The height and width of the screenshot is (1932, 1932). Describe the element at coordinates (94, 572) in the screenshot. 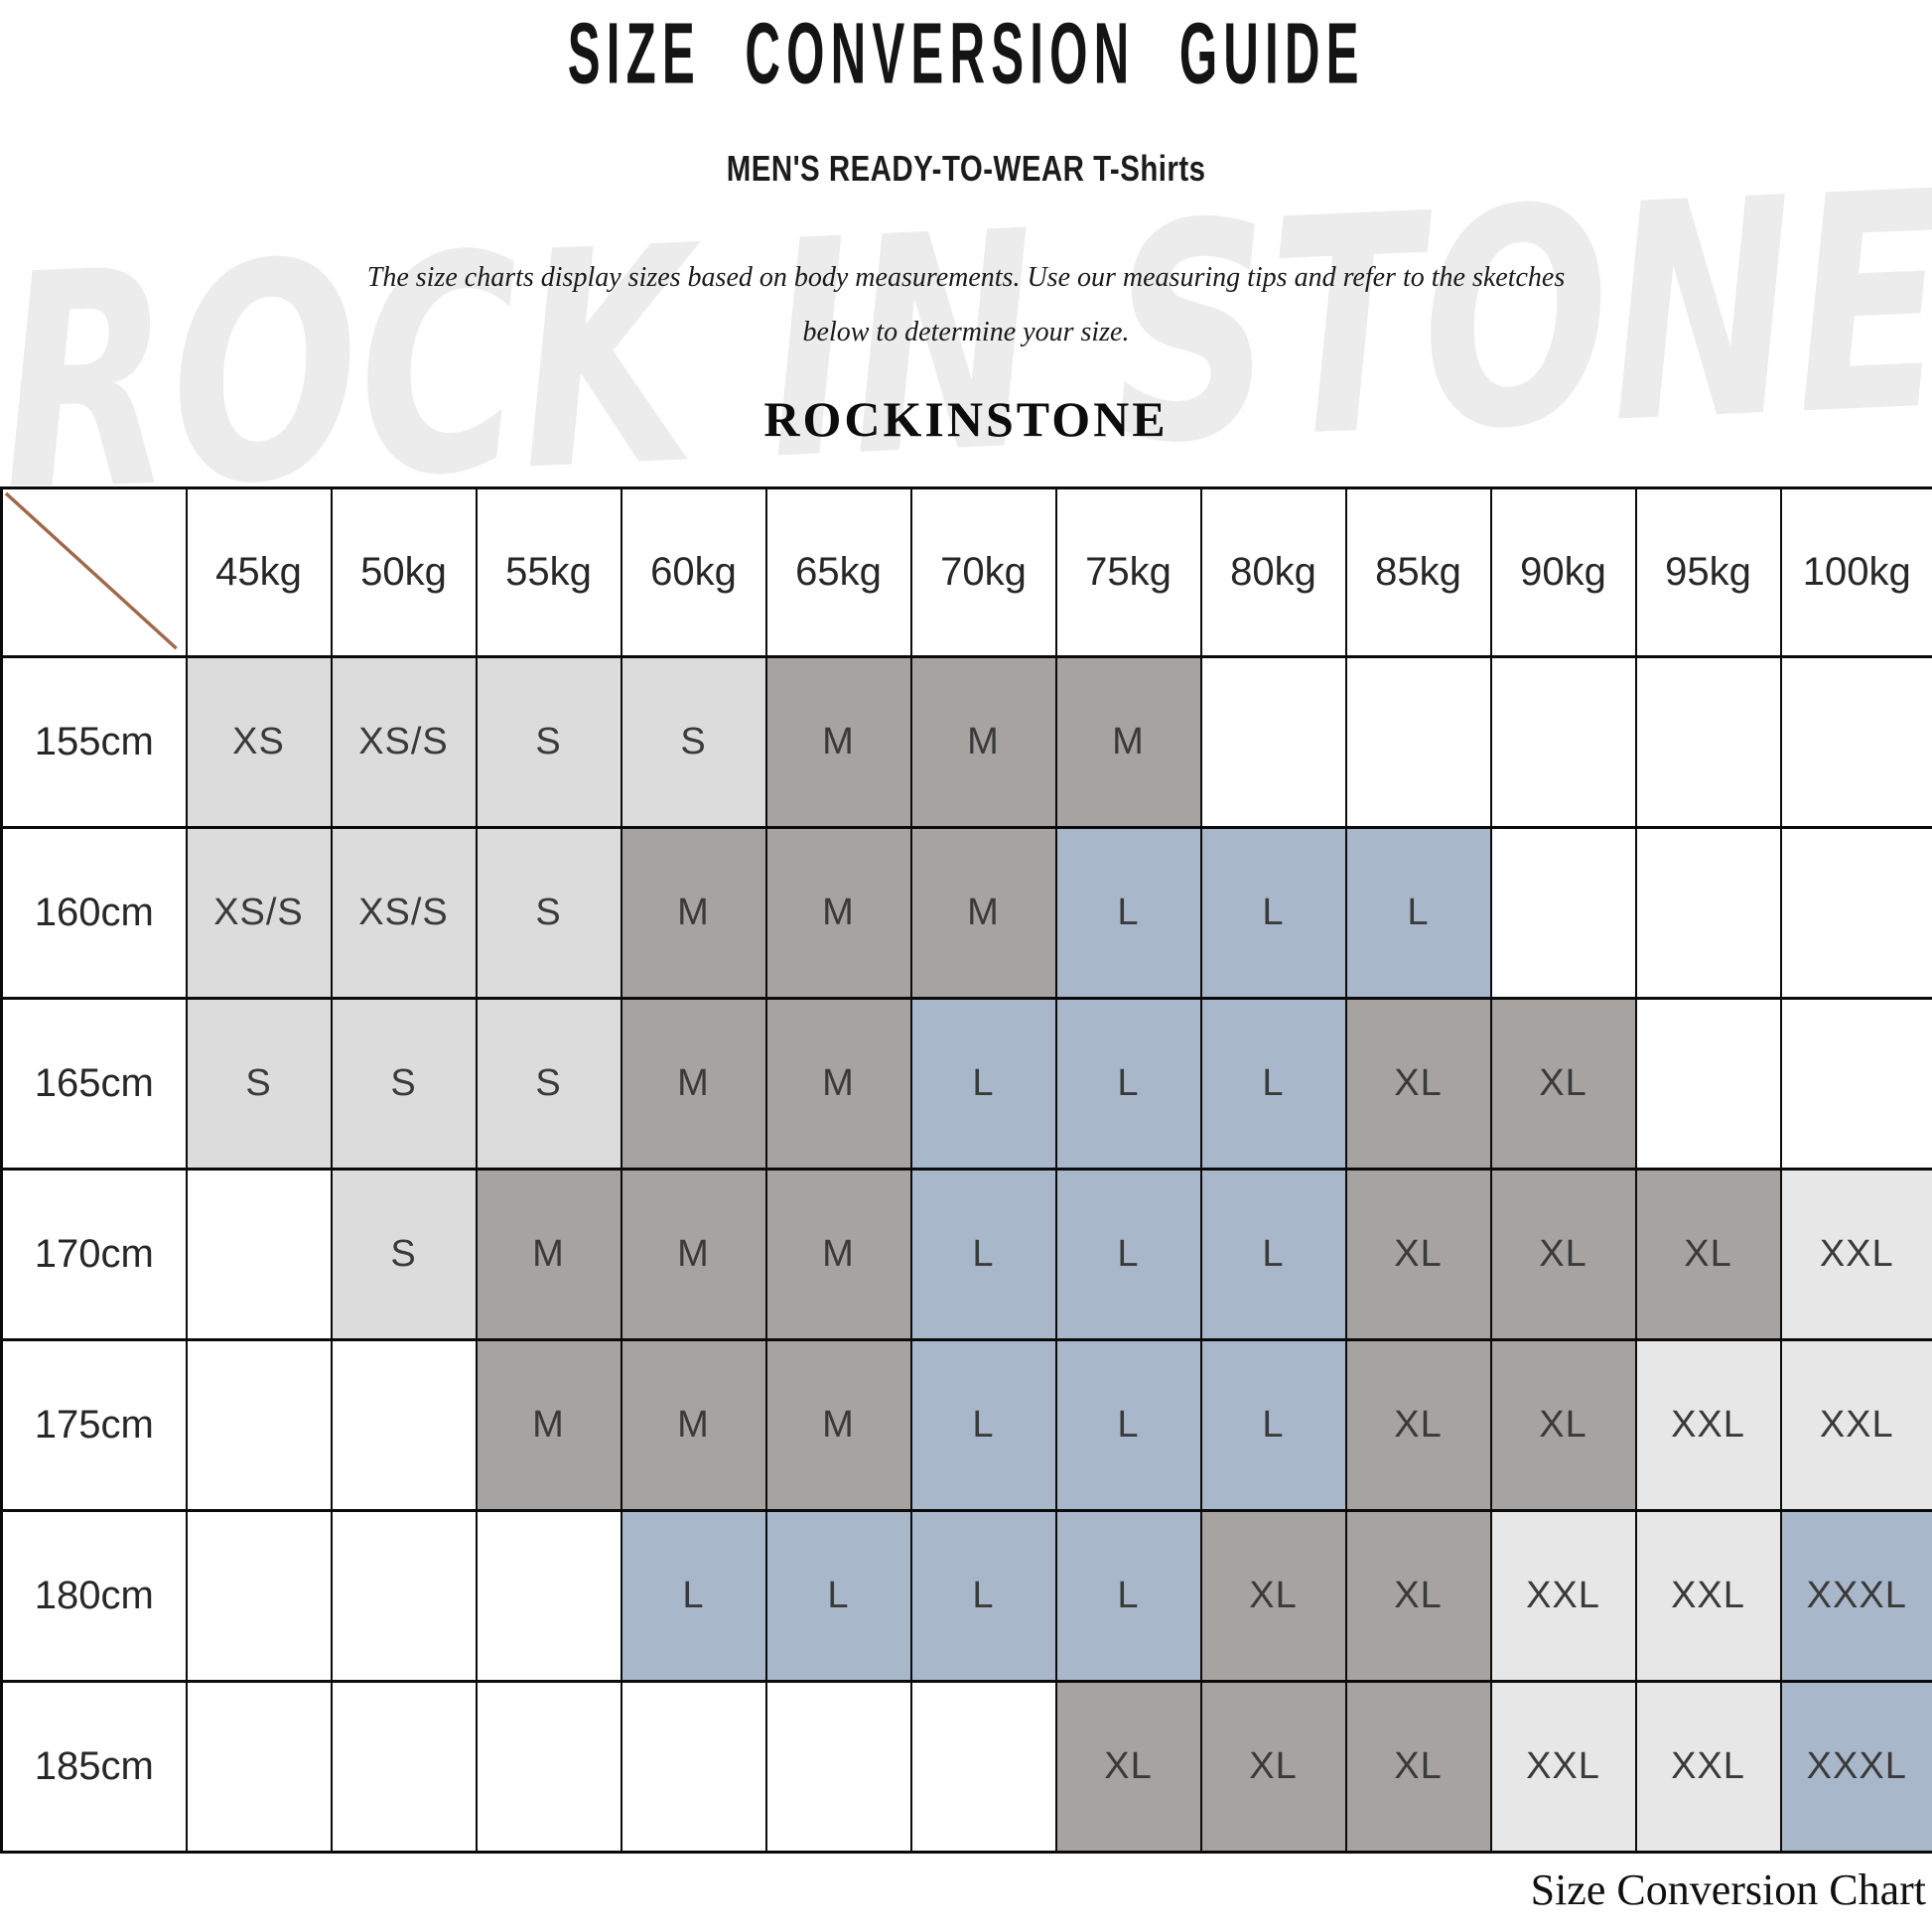

I see `corner-cell` at that location.